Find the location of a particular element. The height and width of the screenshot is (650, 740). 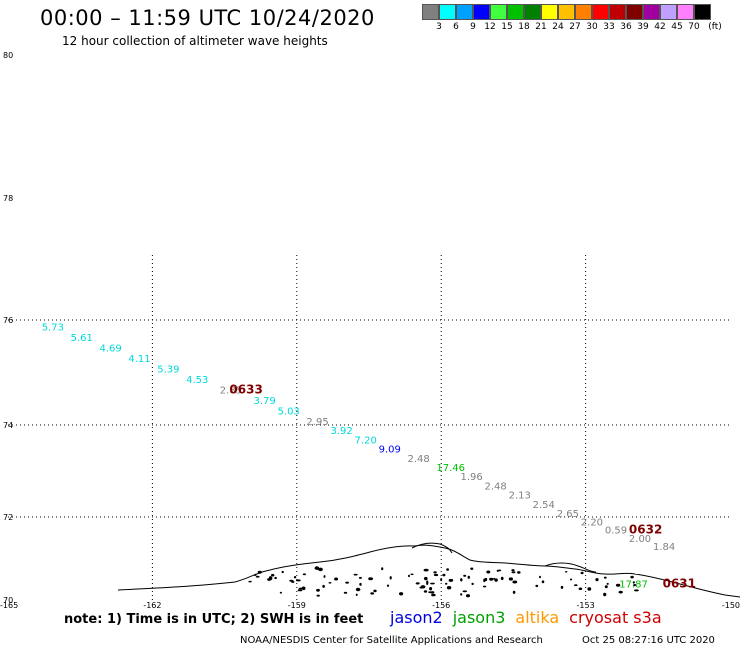

legend-label: 27 is located at coordinates (575, 27).